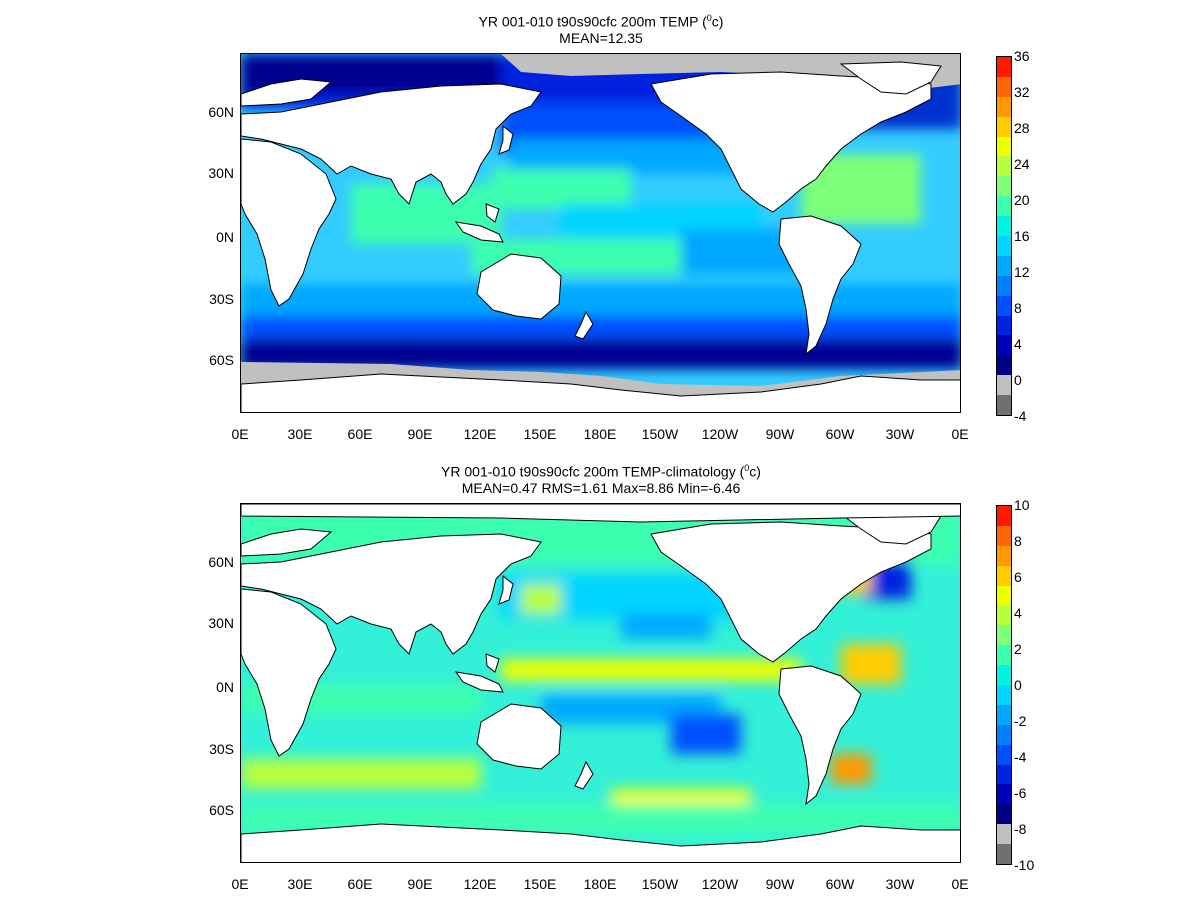 This screenshot has height=900, width=1200. What do you see at coordinates (1022, 200) in the screenshot?
I see `colorbar-tick-label: 20` at bounding box center [1022, 200].